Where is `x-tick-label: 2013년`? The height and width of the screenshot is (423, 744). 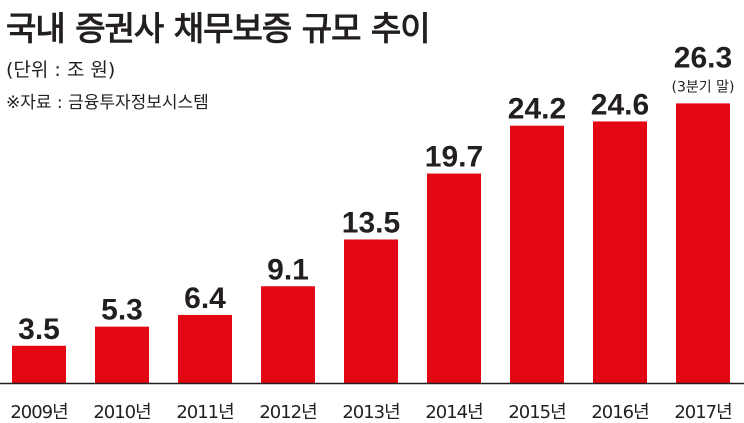
x-tick-label: 2013년 is located at coordinates (370, 412).